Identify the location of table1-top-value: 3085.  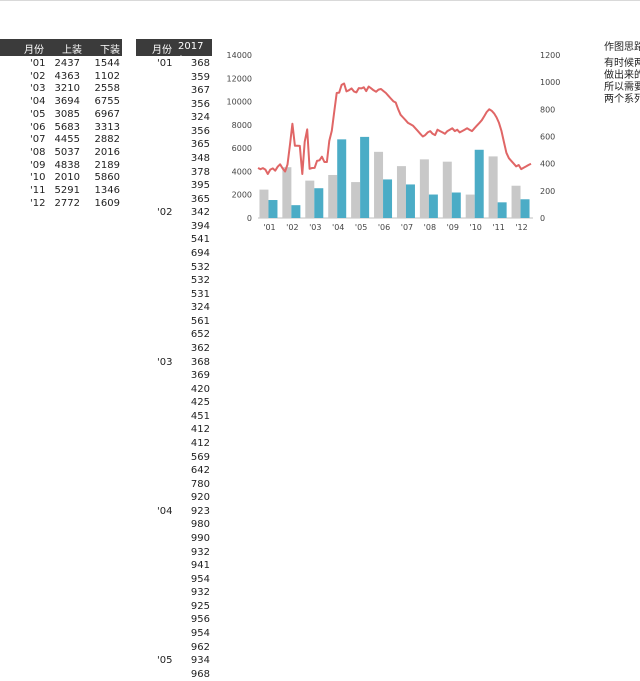
(67, 114).